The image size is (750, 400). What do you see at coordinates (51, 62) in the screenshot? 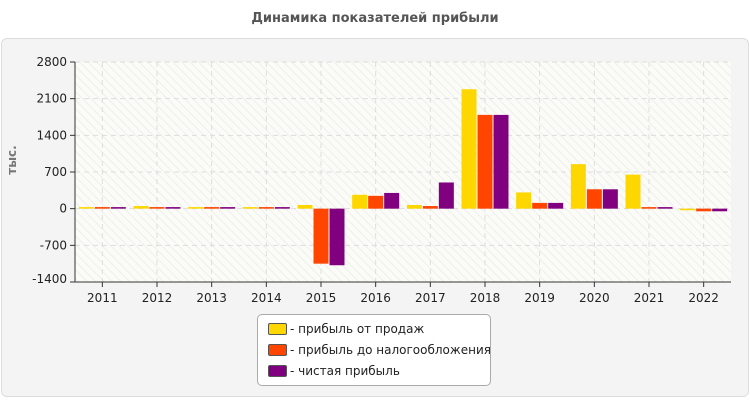
I see `y-tick-label: 2800` at bounding box center [51, 62].